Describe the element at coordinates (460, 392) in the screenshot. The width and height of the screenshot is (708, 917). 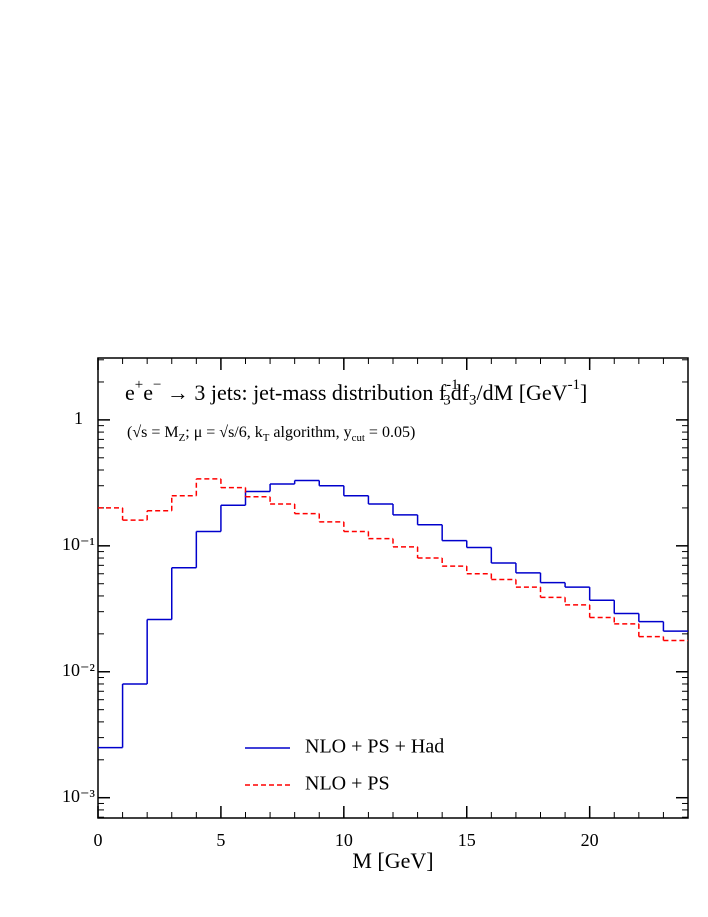
I see `chart-title-part: df` at that location.